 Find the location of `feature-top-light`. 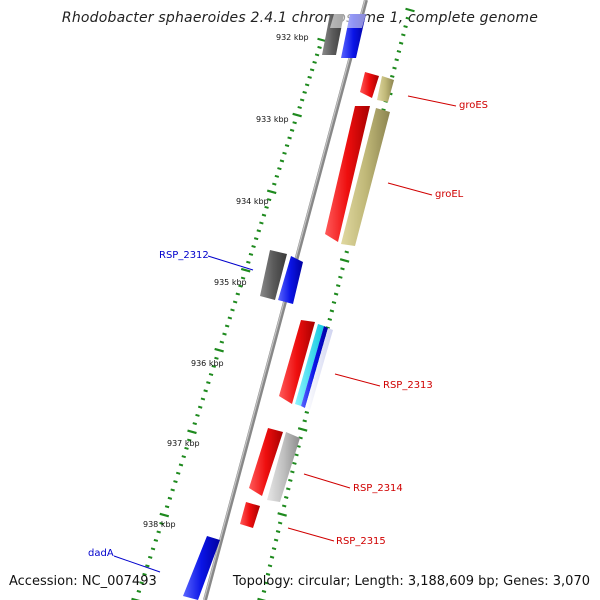

feature-top-light is located at coordinates (348, 21).